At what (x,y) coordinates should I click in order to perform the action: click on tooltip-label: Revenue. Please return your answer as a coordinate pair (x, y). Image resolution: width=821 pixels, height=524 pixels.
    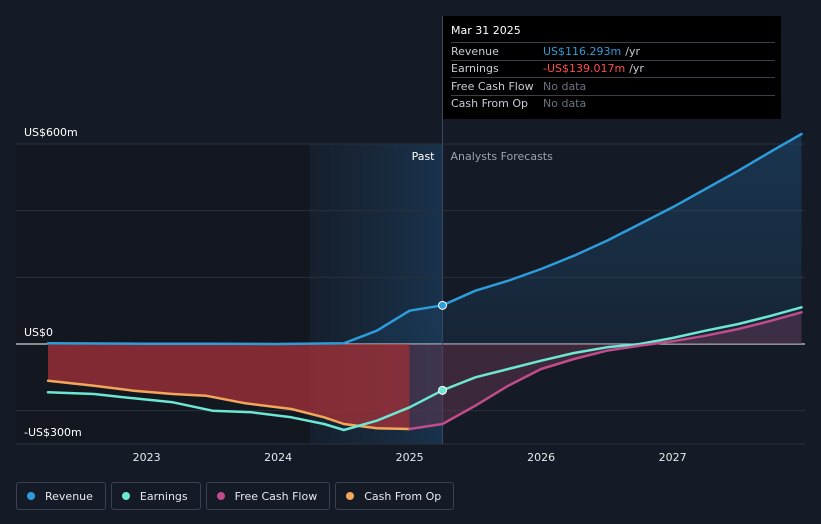
    Looking at the image, I should click on (475, 51).